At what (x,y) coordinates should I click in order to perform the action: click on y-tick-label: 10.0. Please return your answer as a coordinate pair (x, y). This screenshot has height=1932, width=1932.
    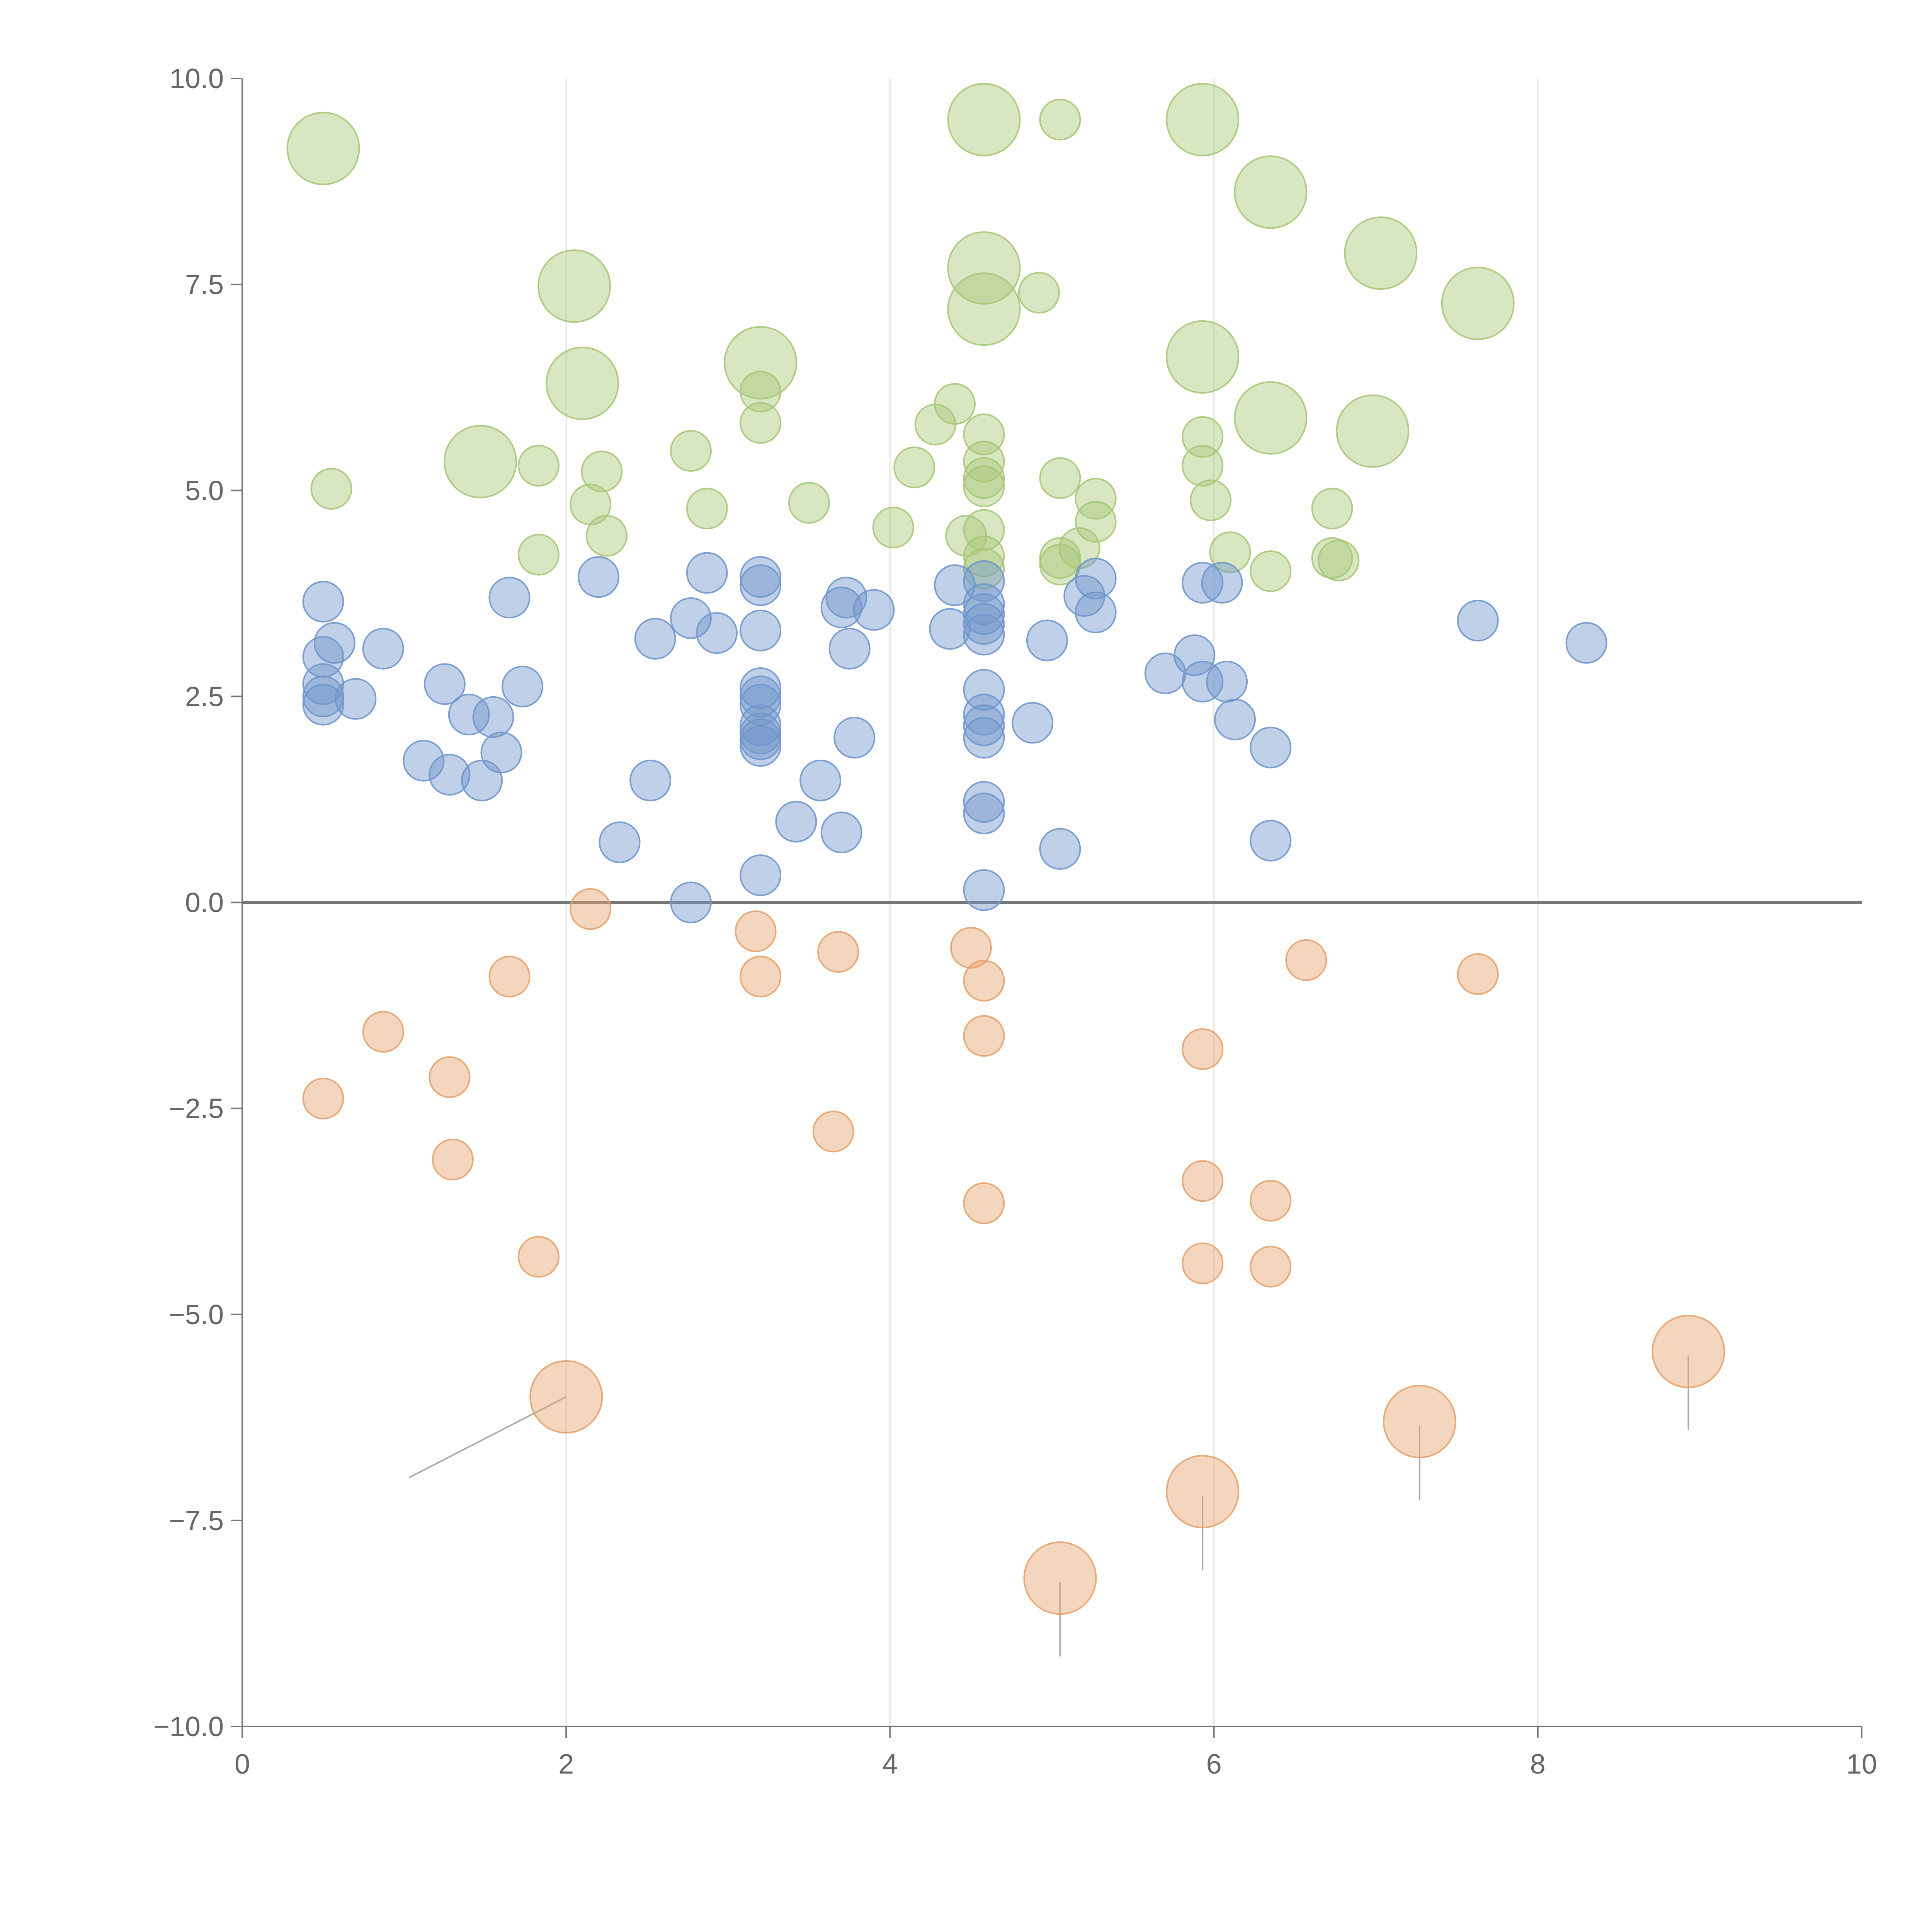
    Looking at the image, I should click on (197, 78).